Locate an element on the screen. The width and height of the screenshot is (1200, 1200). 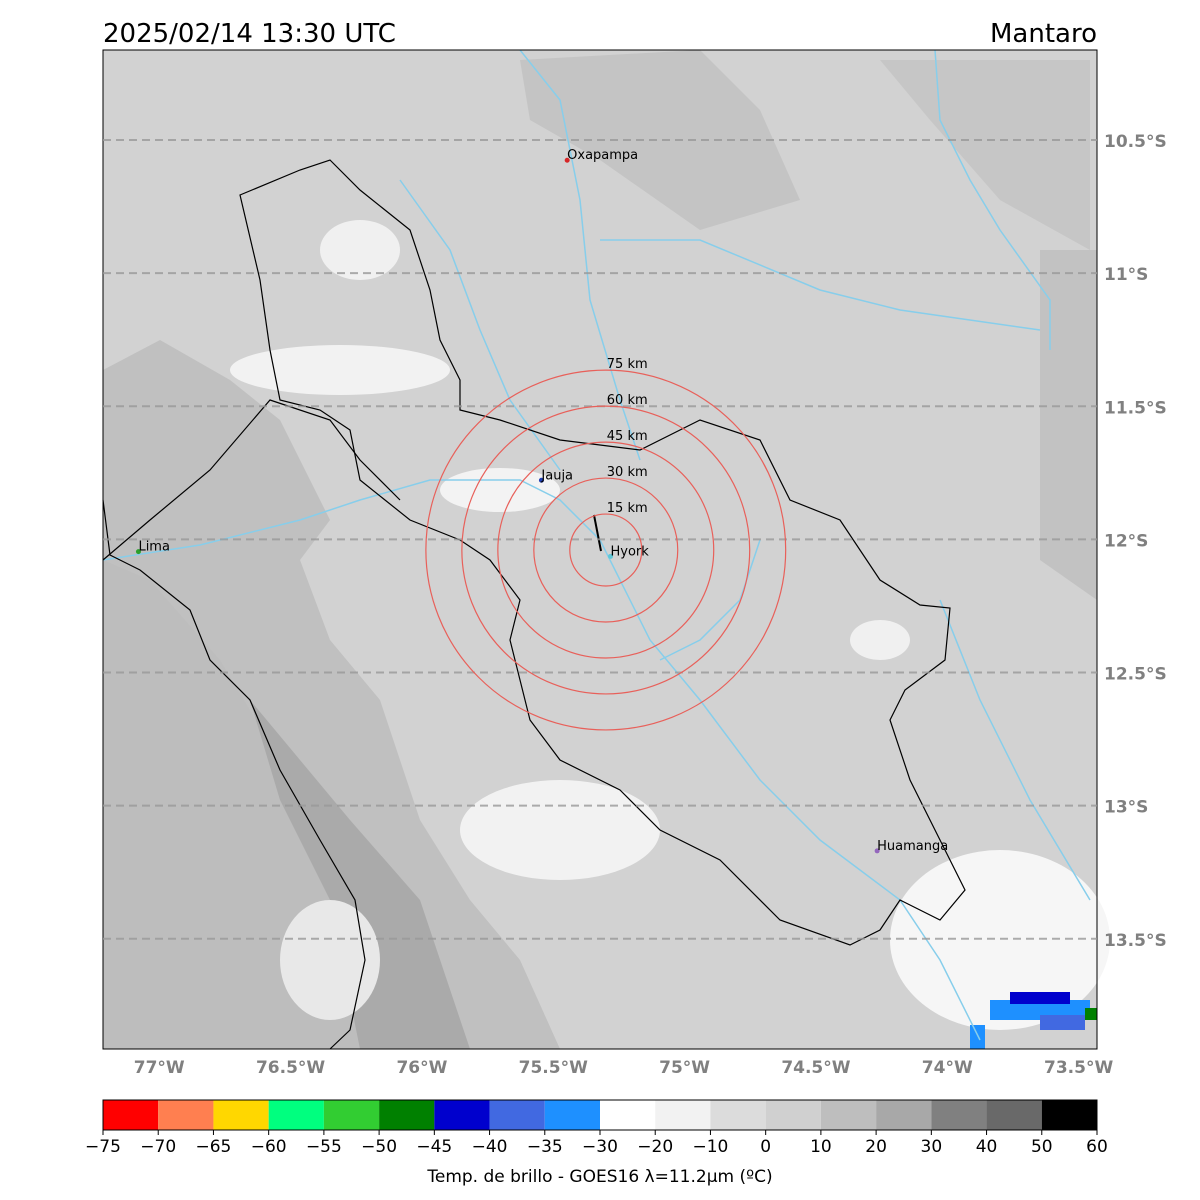
title: 2025/02/14 13:30 UTC is located at coordinates (249, 34).